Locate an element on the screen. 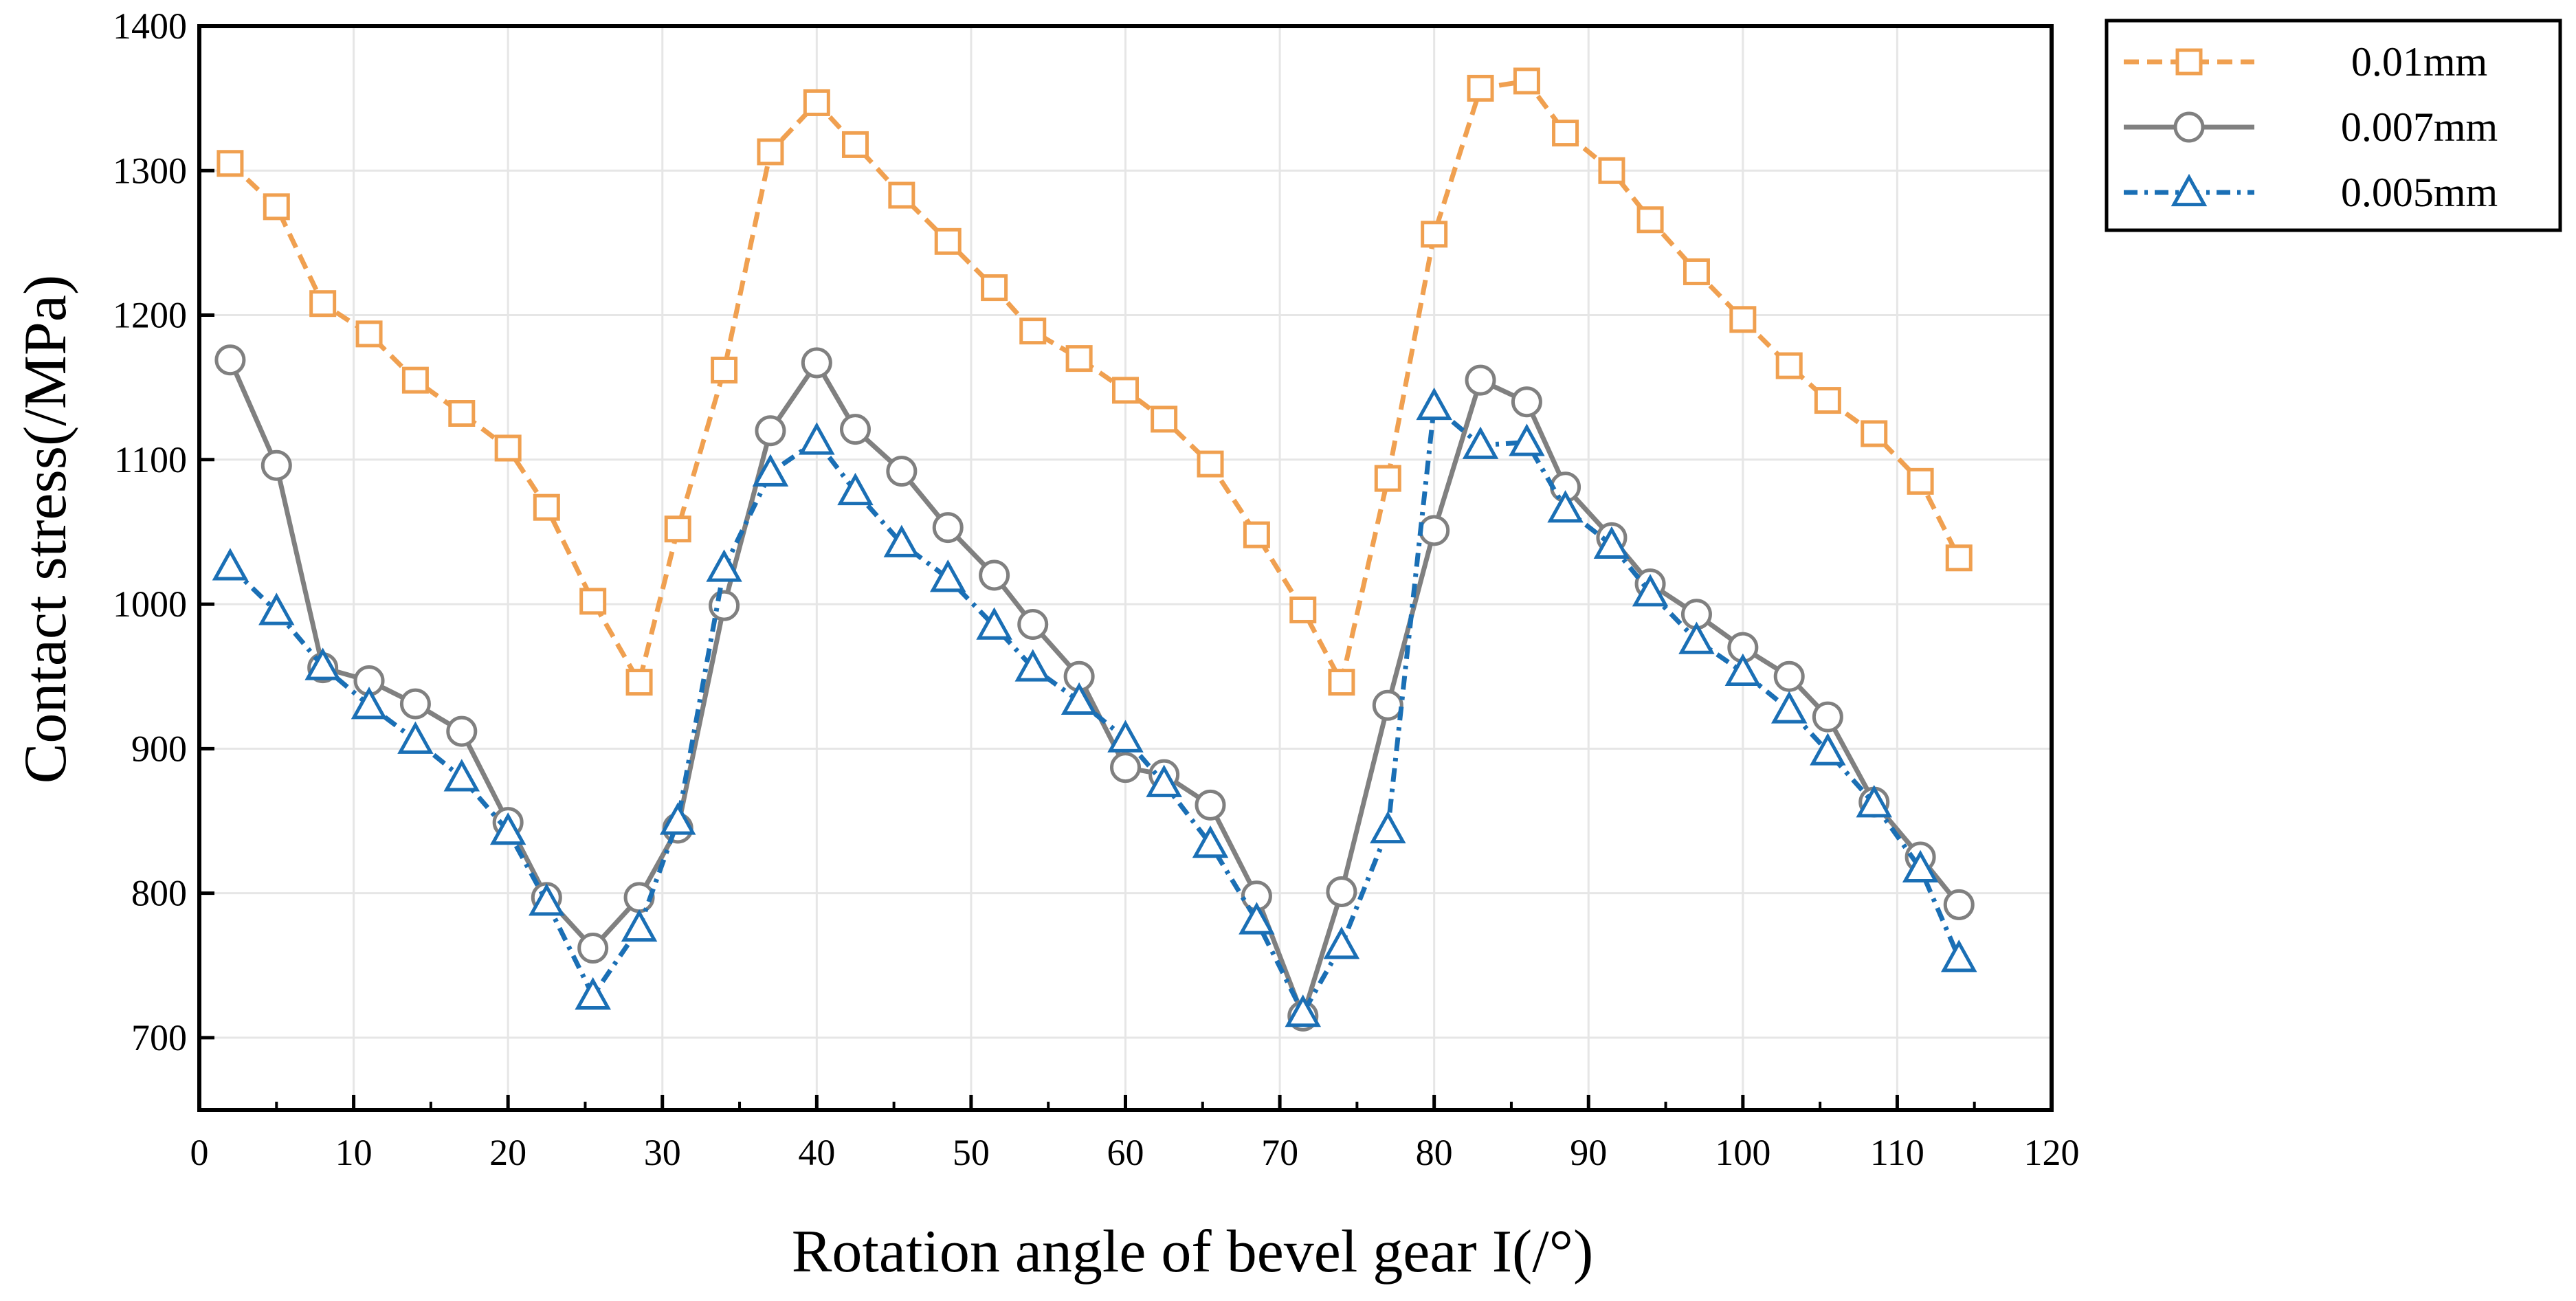  y-tick-label: 1000 is located at coordinates (150, 604).